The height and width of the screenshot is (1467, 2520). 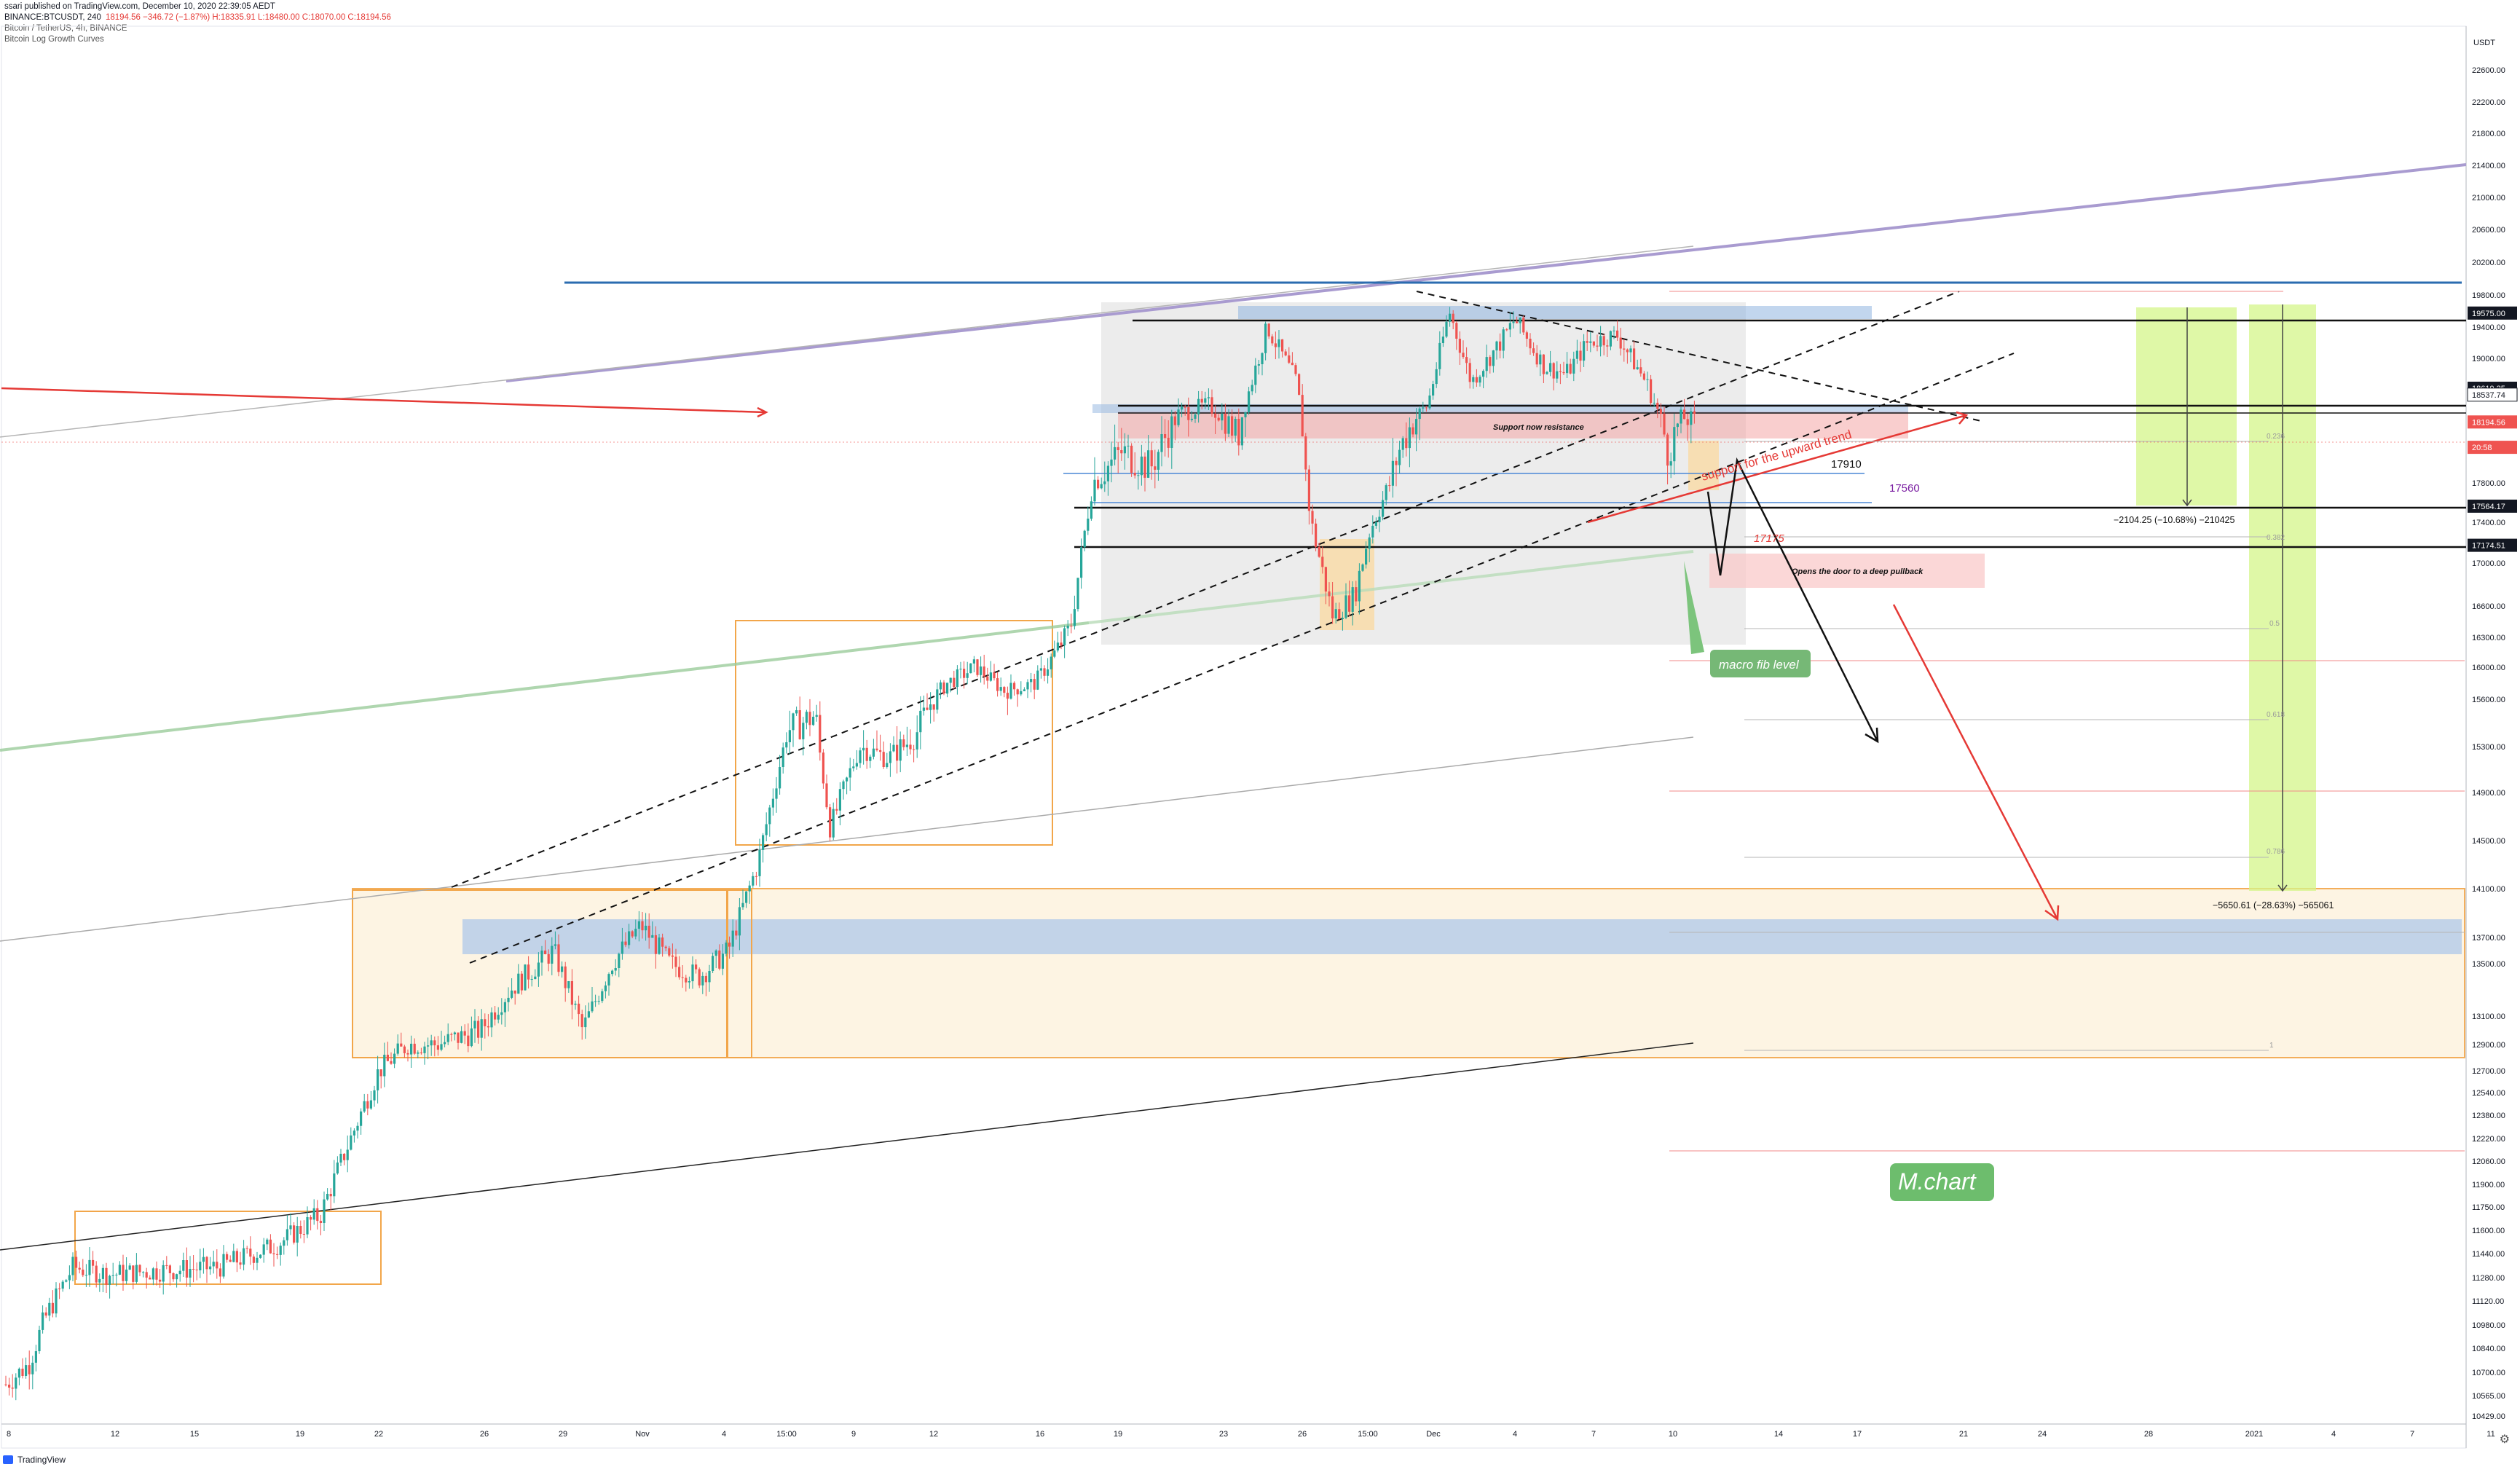 What do you see at coordinates (847, 1146) in the screenshot?
I see `black-trendline-bottom` at bounding box center [847, 1146].